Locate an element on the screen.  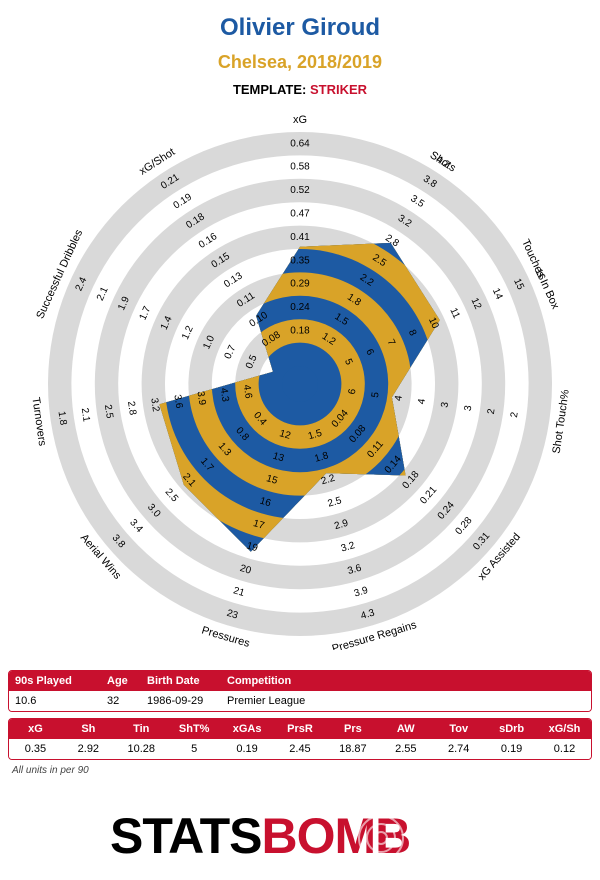
tick-0-4: 0.41 is located at coordinates (300, 237).